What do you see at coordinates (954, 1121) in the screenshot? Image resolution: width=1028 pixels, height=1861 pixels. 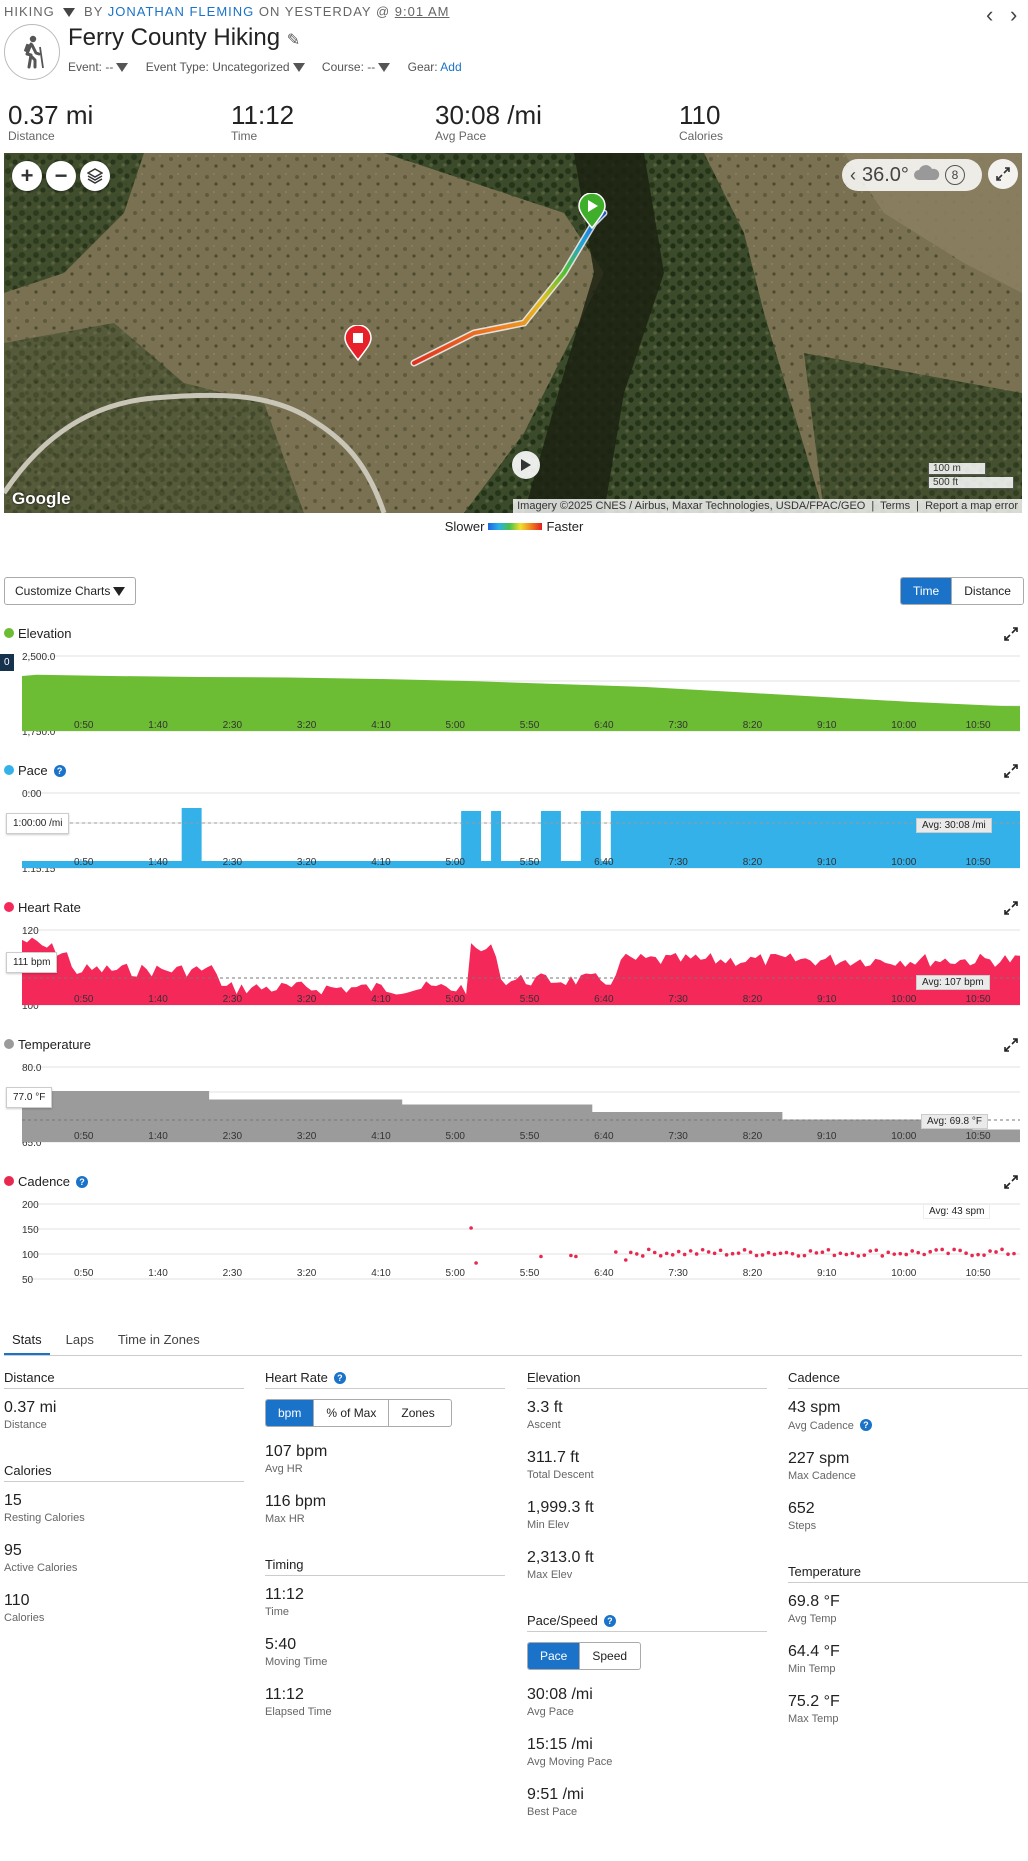 I see `average-label: Avg: 69.8 °F` at bounding box center [954, 1121].